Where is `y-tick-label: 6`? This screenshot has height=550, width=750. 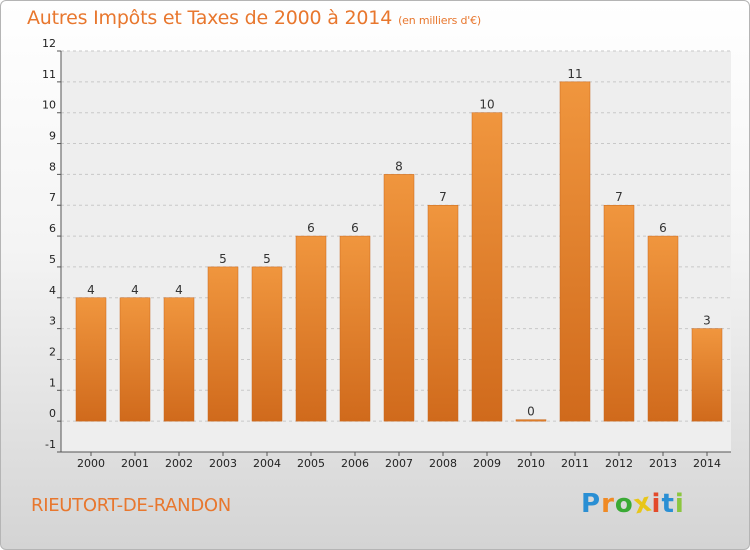
y-tick-label: 6 is located at coordinates (52, 228).